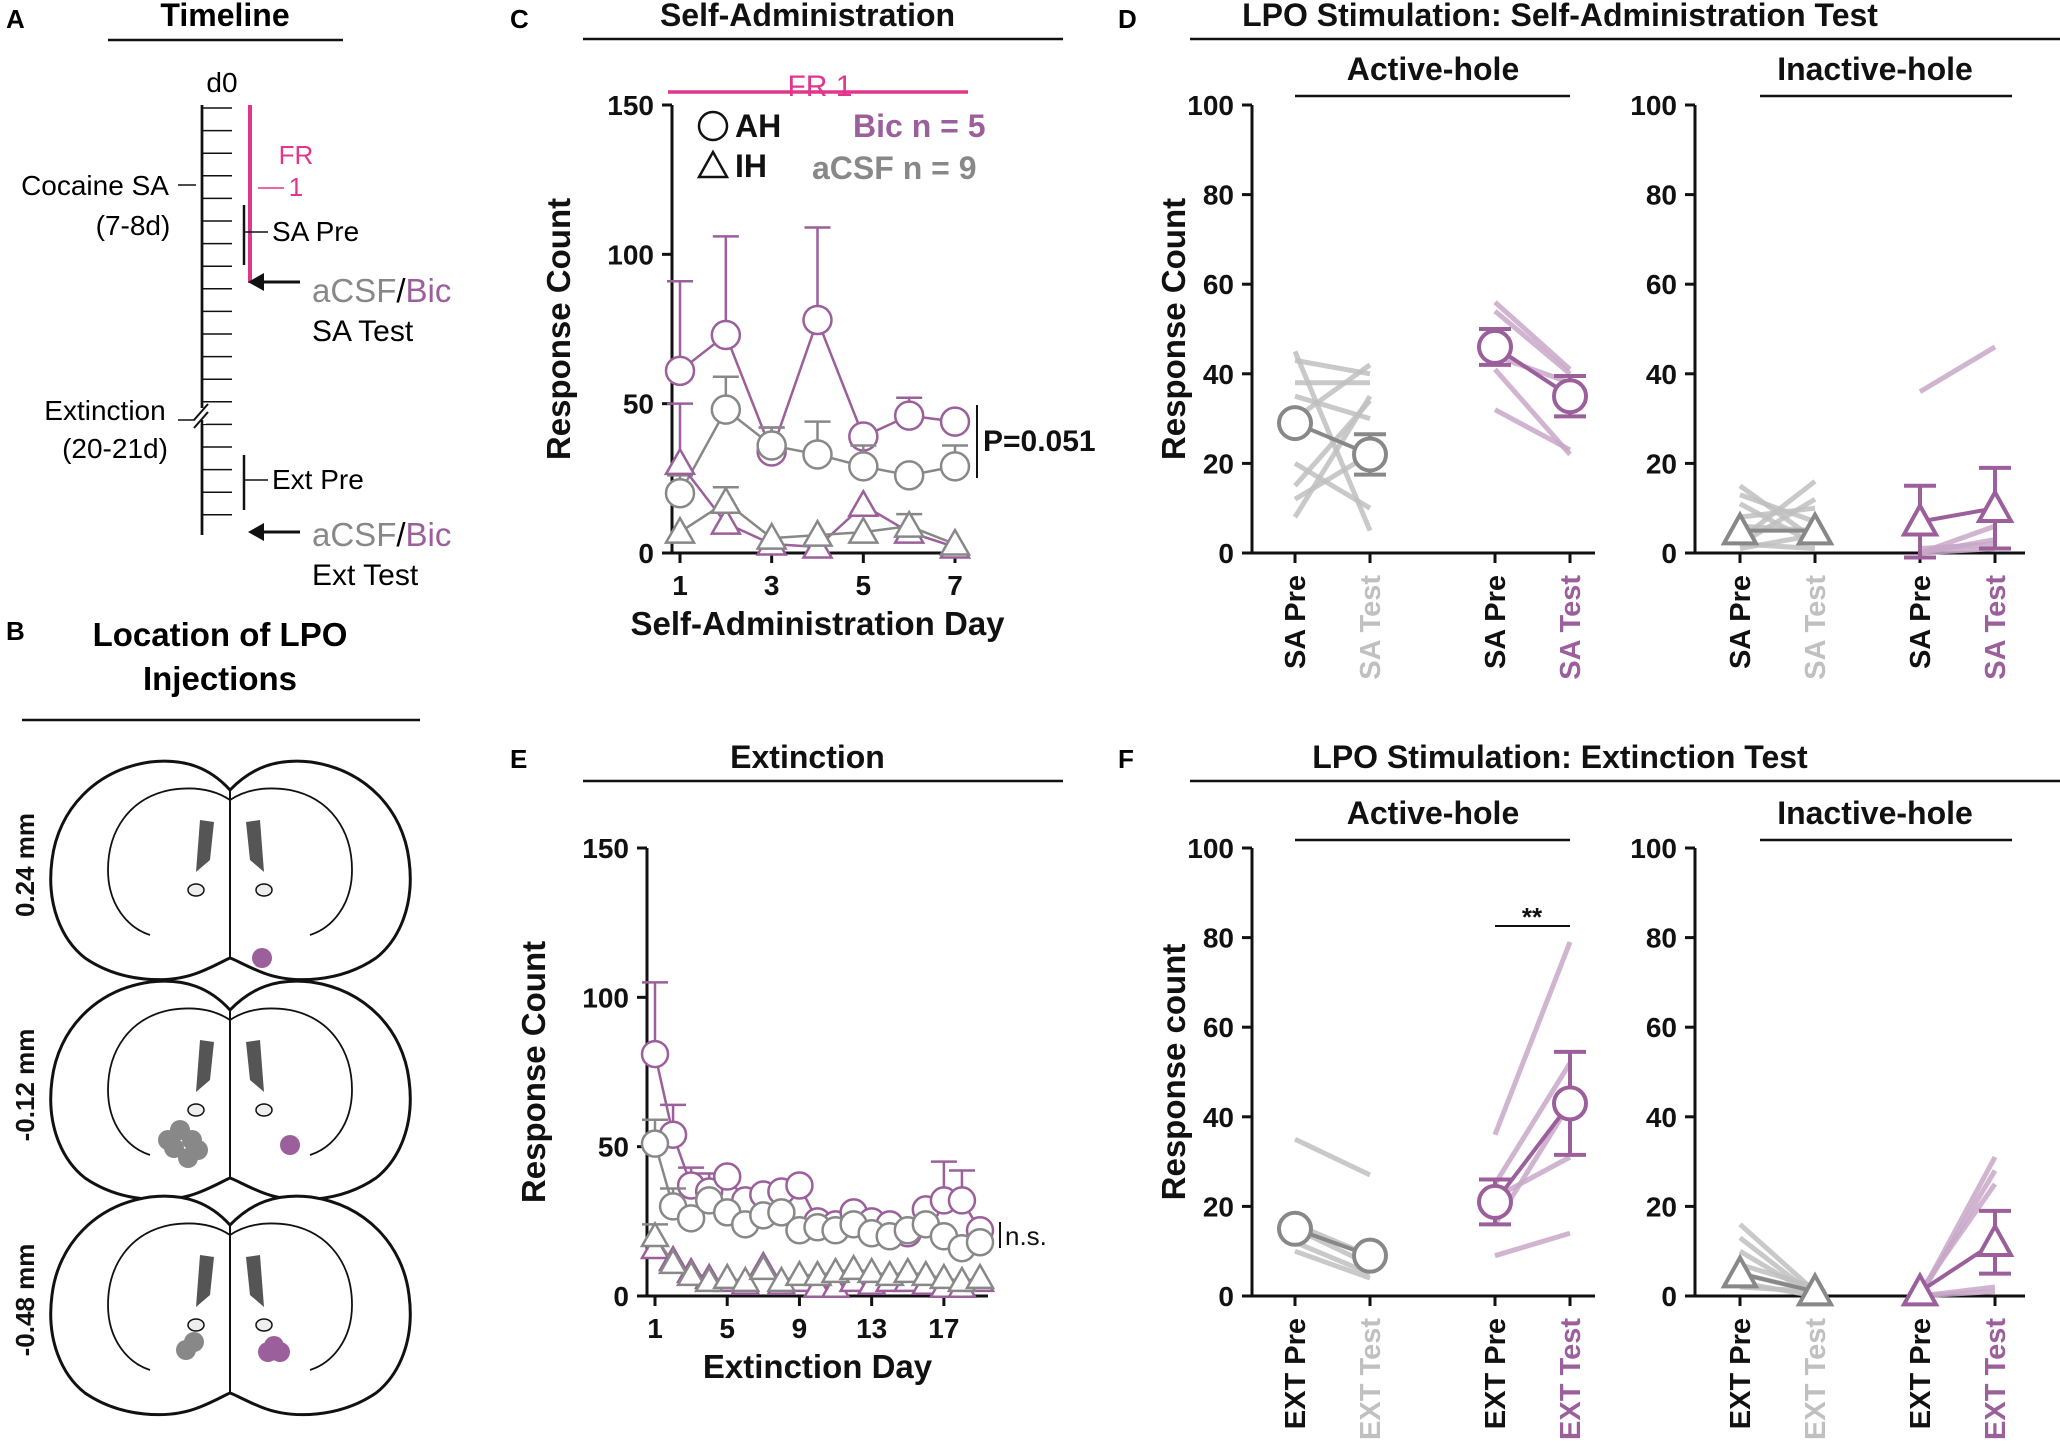 The height and width of the screenshot is (1452, 2060). Describe the element at coordinates (133, 225) in the screenshot. I see `cocaine-sa-days: (7-8d)` at that location.